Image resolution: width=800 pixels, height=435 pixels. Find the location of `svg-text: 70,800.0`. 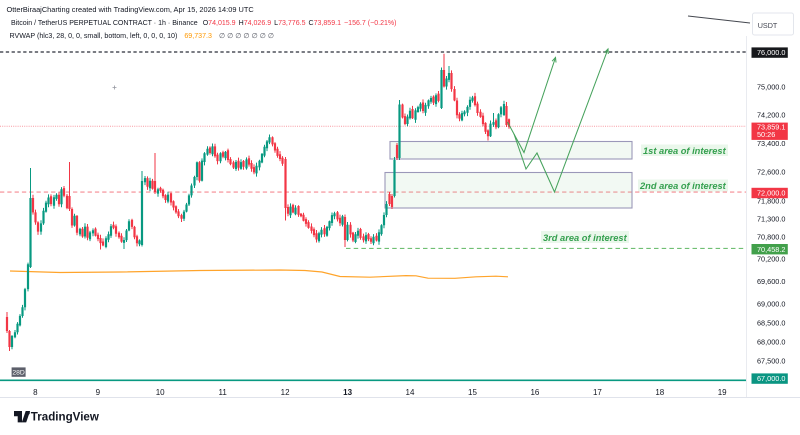

svg-text: 70,800.0 is located at coordinates (771, 237).